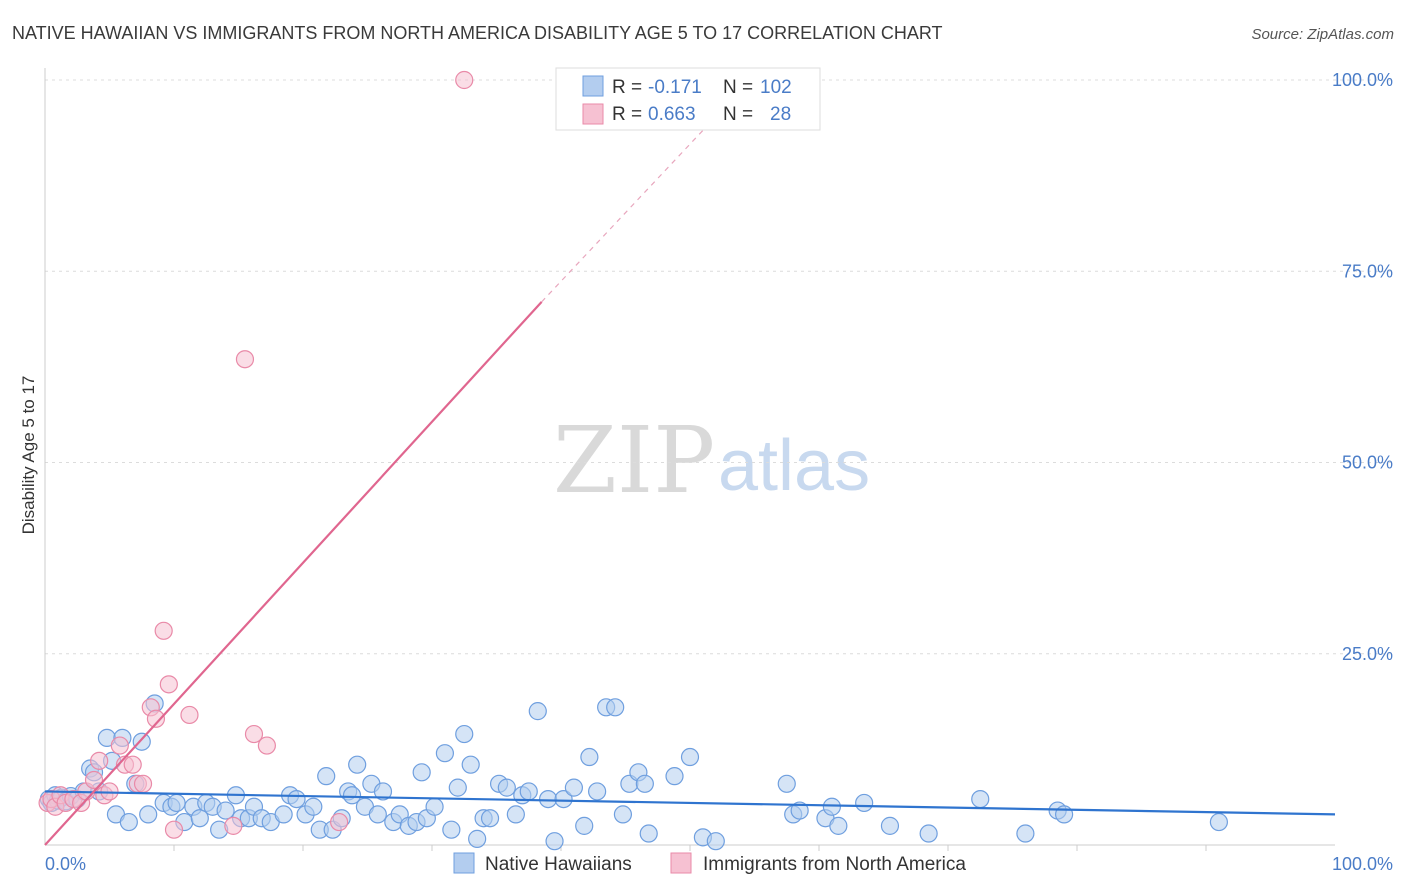 The image size is (1406, 892). What do you see at coordinates (1362, 864) in the screenshot?
I see `x-tick-label-max: 100.0%` at bounding box center [1362, 864].